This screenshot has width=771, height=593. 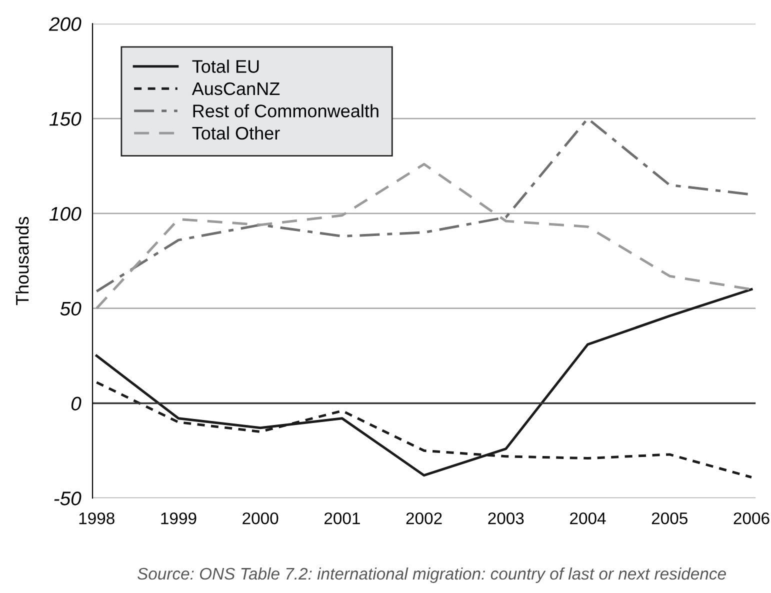 I want to click on x-tick-label: 2001, so click(x=342, y=518).